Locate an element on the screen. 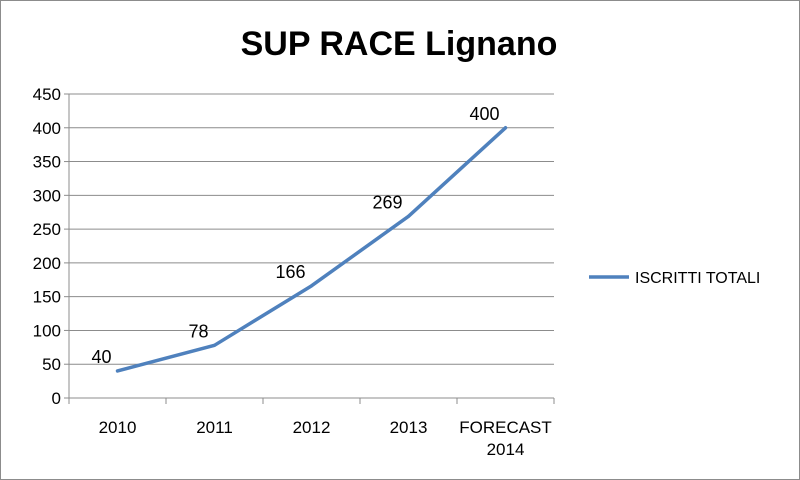 This screenshot has width=800, height=480. x-tick-label: 2011 is located at coordinates (214, 427).